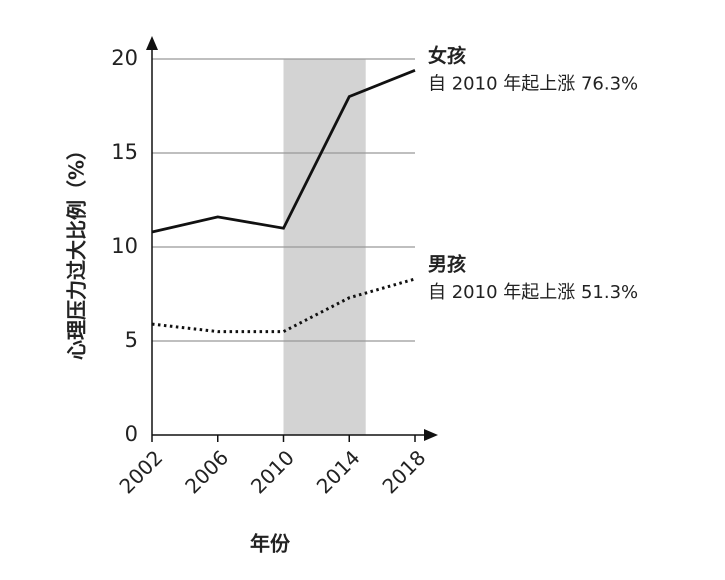 The image size is (725, 580). What do you see at coordinates (403, 471) in the screenshot?
I see `x-tick-label: 2018` at bounding box center [403, 471].